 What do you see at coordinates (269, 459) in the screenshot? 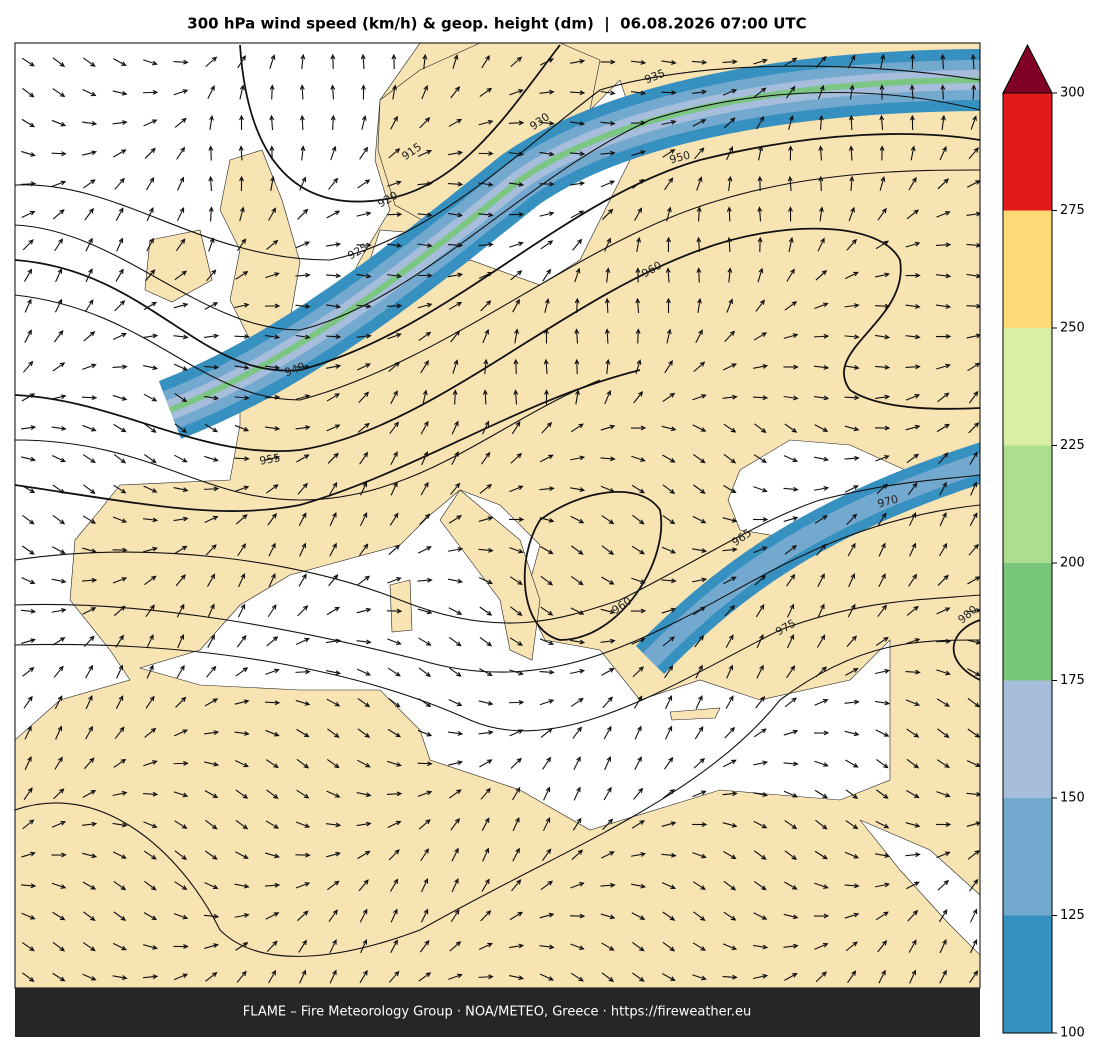
I see `contour-label: 955` at bounding box center [269, 459].